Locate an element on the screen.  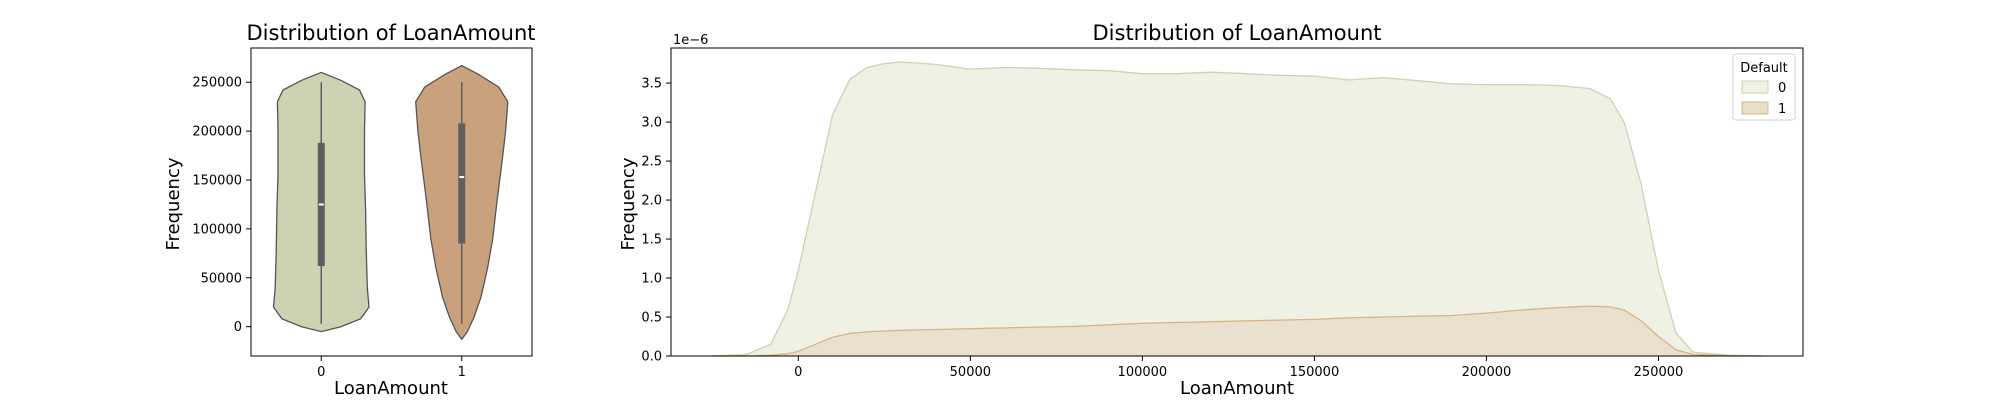
violin-plot-area is located at coordinates (390, 202).